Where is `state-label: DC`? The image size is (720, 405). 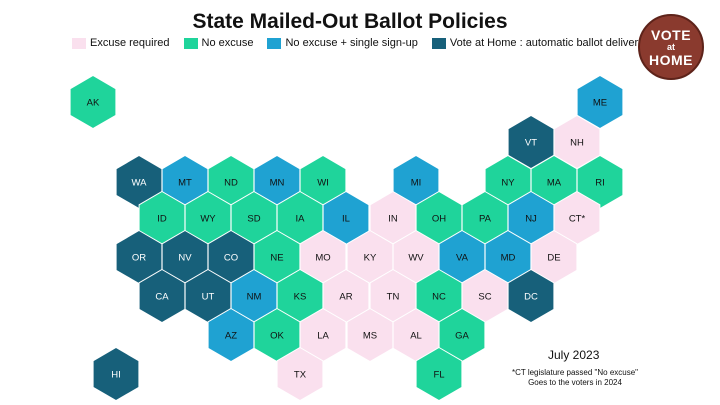 state-label: DC is located at coordinates (531, 297).